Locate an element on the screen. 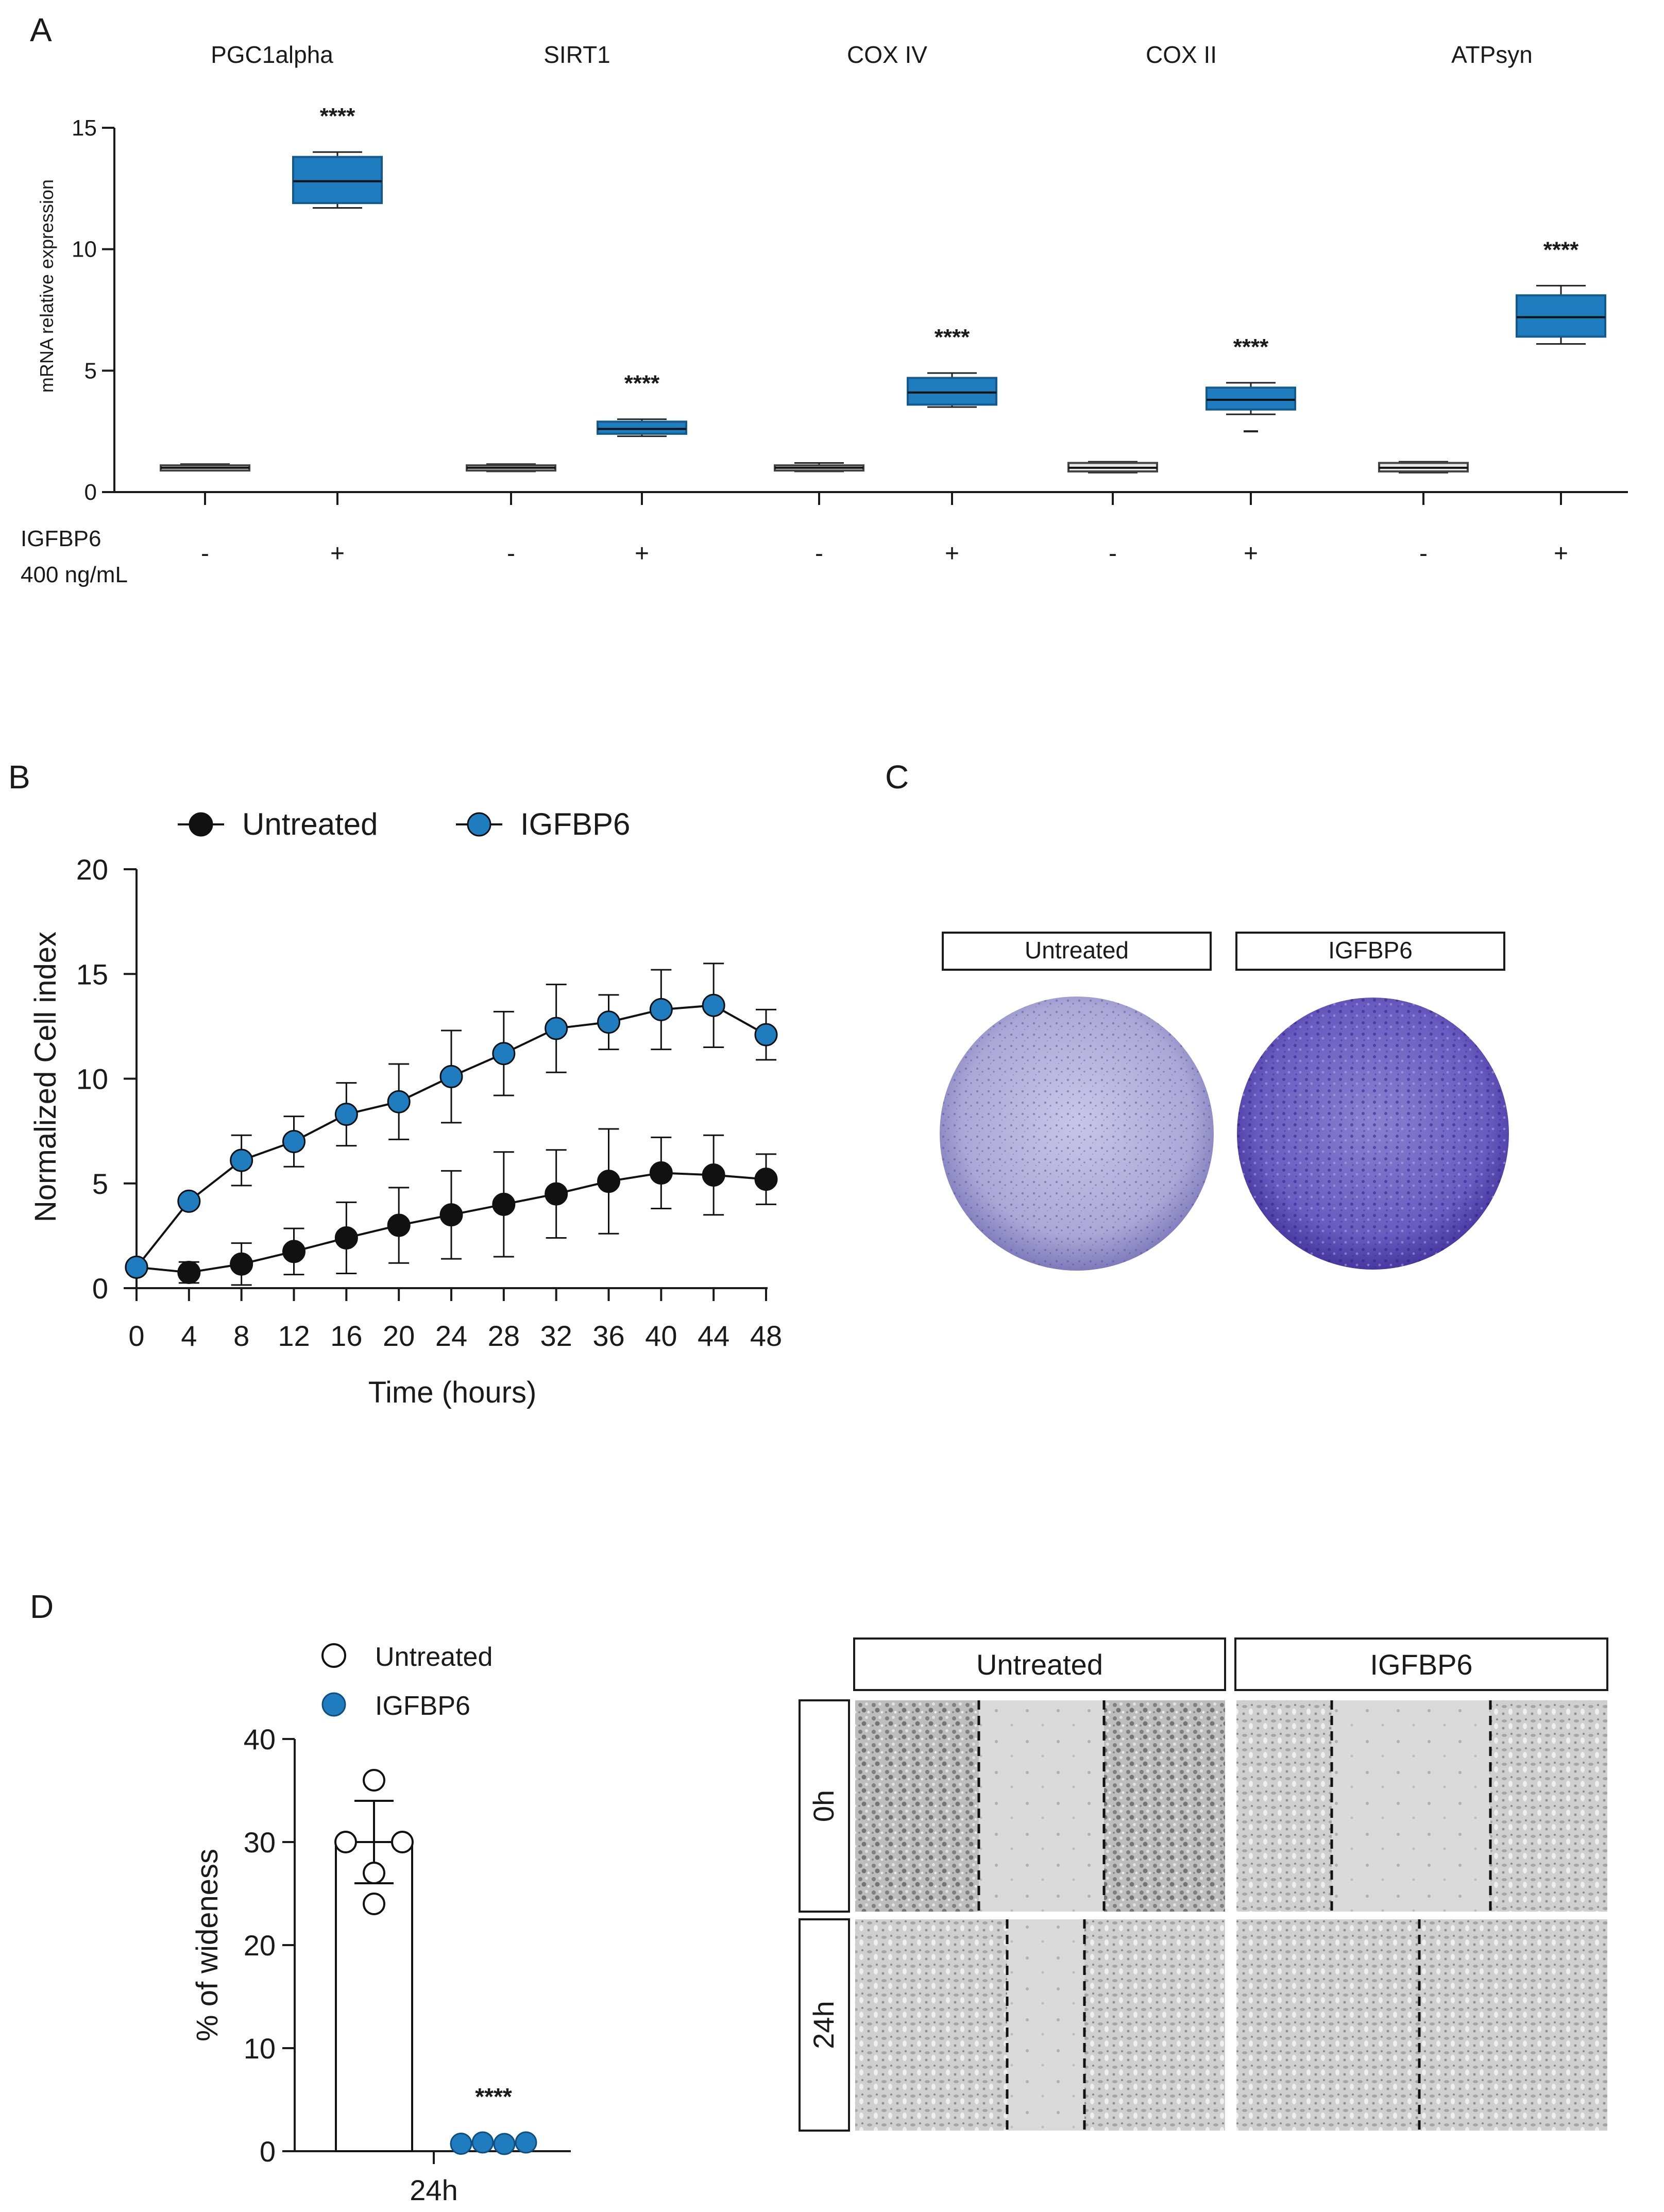 This screenshot has width=1664, height=2212. panel-c-label-untreated: Untreated is located at coordinates (1077, 950).